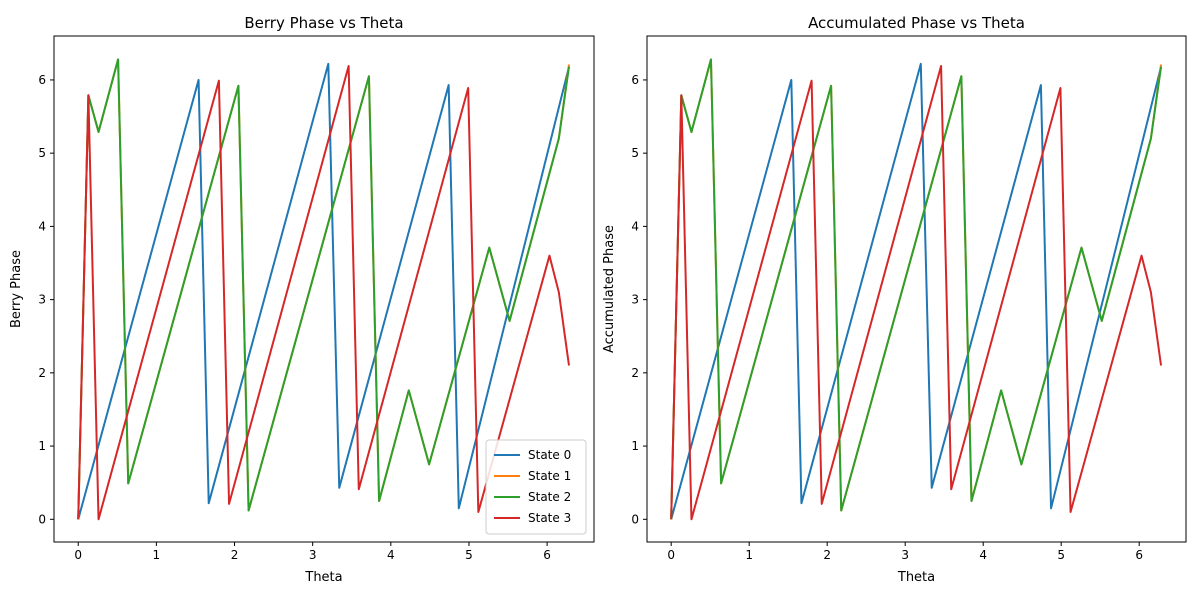 This screenshot has height=600, width=1200. I want to click on chart-title: Accumulated Phase vs Theta, so click(916, 23).